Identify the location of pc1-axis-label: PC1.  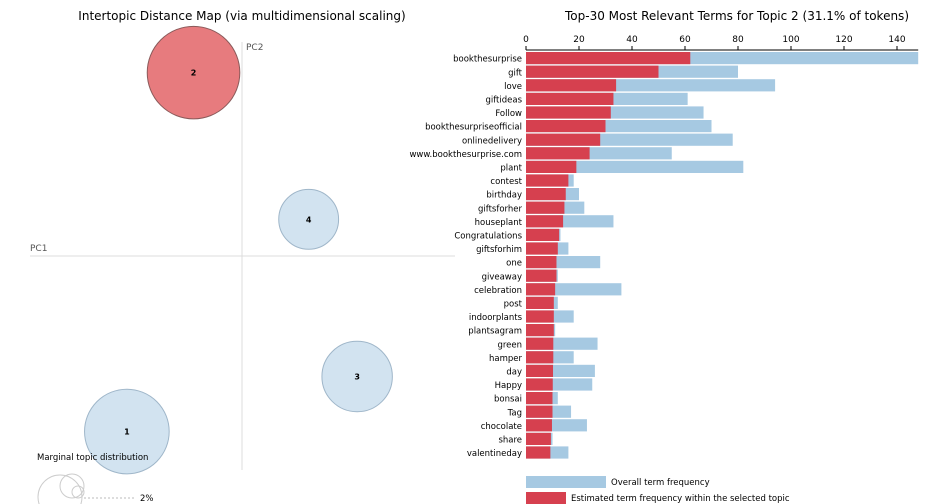
(38, 249).